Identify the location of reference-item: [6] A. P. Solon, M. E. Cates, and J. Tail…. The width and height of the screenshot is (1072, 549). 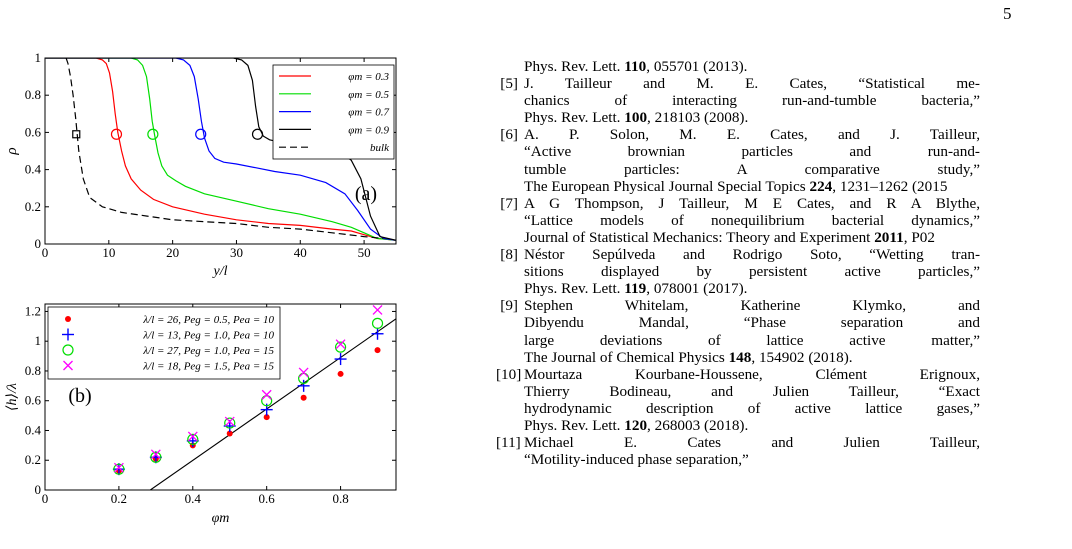
(784, 160).